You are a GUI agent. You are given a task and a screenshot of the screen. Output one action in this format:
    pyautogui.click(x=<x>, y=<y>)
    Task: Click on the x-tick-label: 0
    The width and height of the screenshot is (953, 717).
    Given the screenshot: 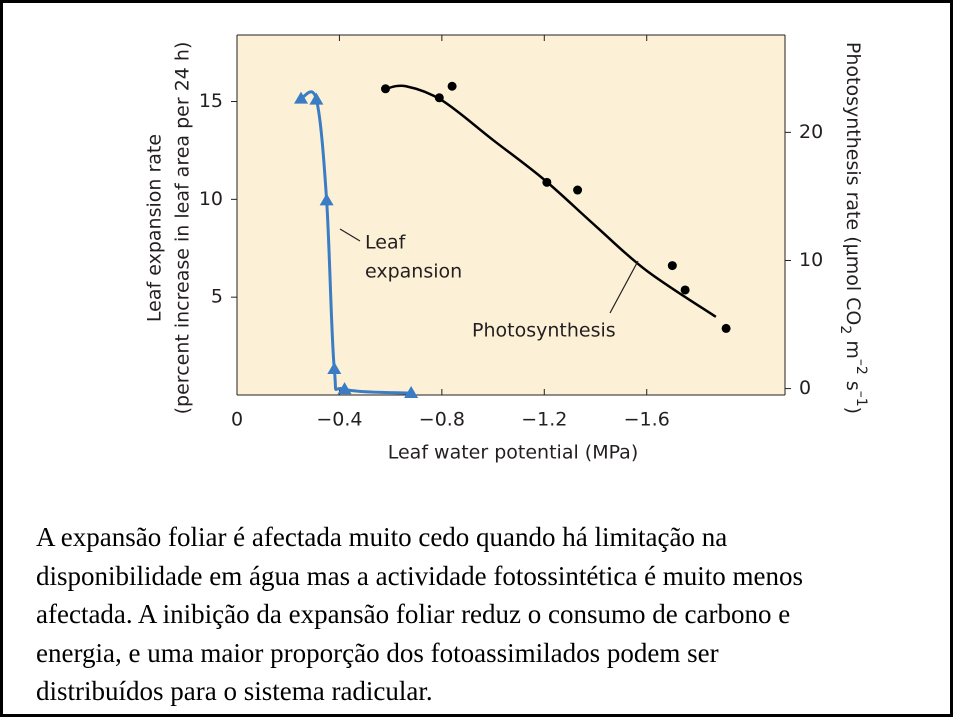 What is the action you would take?
    pyautogui.click(x=237, y=420)
    